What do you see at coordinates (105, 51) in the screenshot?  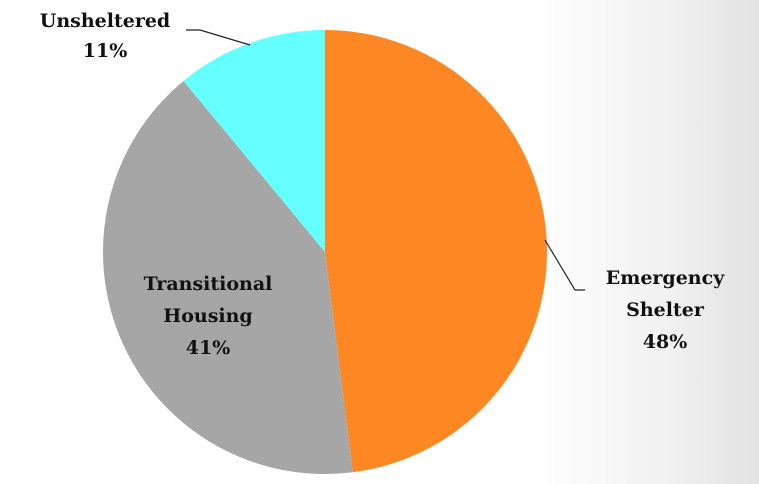 I see `value-label: 11%` at bounding box center [105, 51].